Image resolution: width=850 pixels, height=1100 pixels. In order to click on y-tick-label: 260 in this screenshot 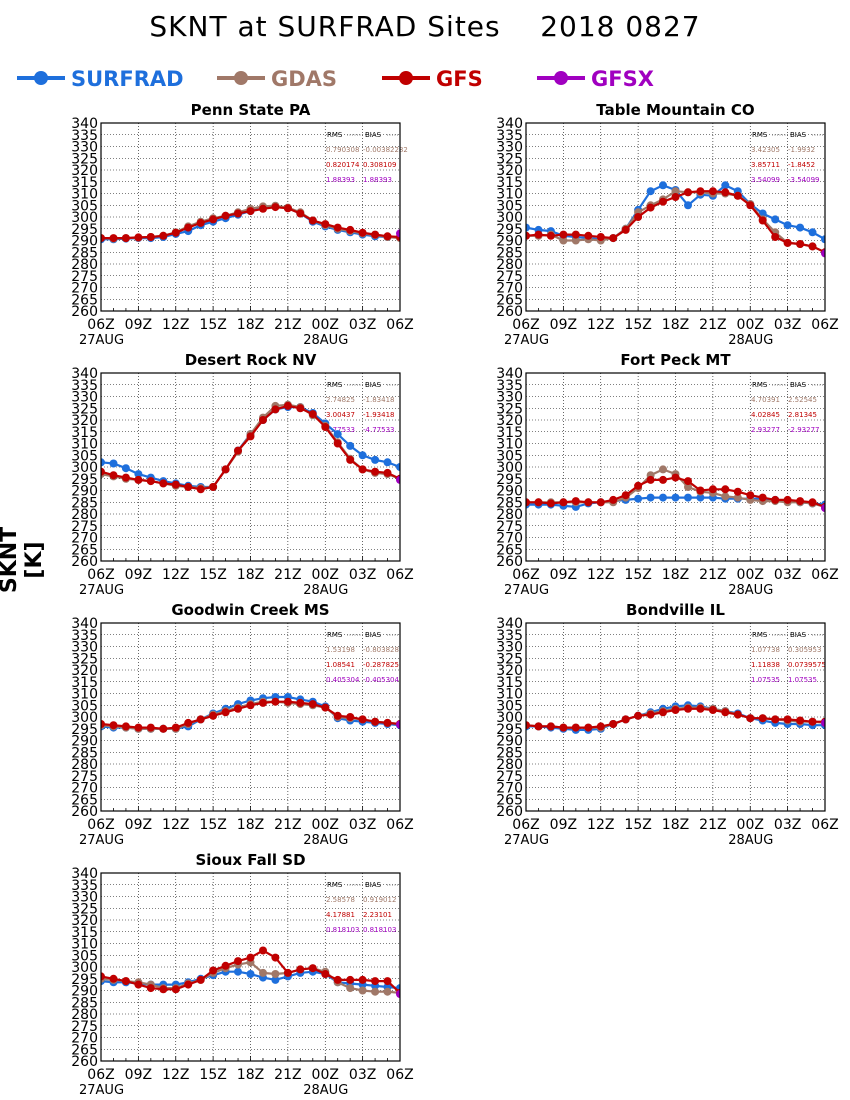, I will do `click(84, 1062)`.